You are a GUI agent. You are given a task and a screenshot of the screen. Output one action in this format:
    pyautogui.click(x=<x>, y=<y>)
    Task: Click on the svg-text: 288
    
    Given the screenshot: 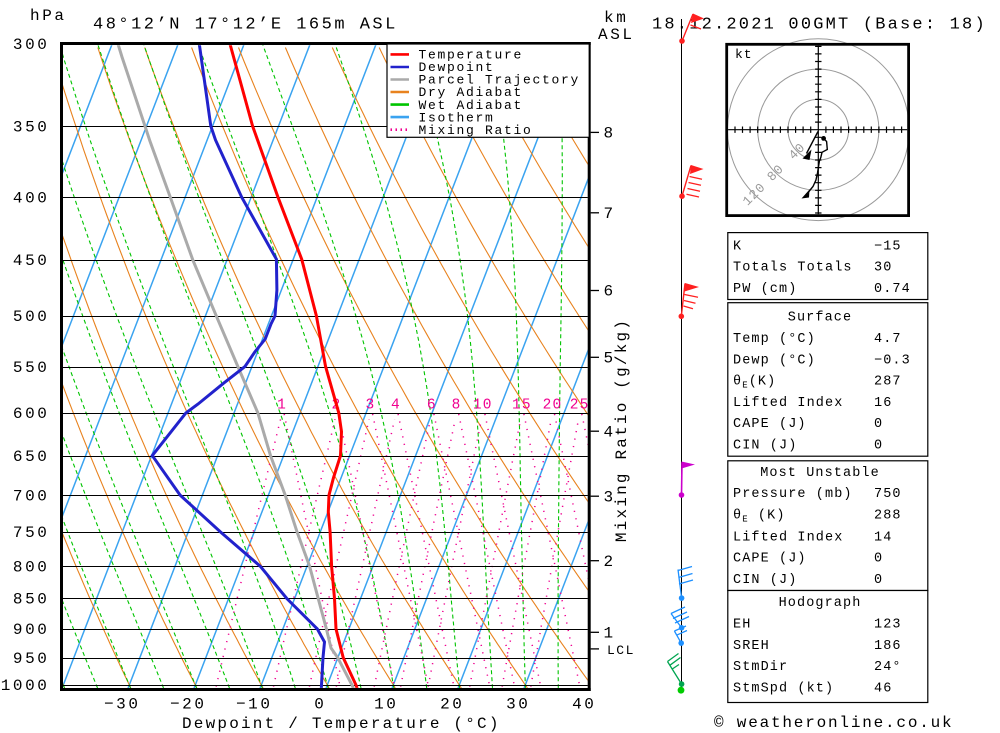 What is the action you would take?
    pyautogui.click(x=888, y=515)
    